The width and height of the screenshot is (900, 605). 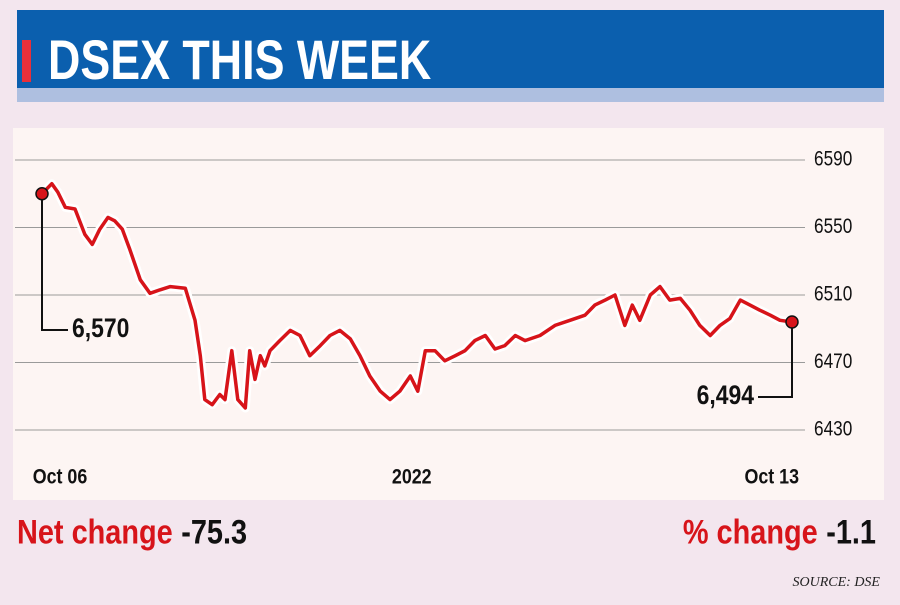 I want to click on x-tick-label: Oct 06, so click(x=60, y=477).